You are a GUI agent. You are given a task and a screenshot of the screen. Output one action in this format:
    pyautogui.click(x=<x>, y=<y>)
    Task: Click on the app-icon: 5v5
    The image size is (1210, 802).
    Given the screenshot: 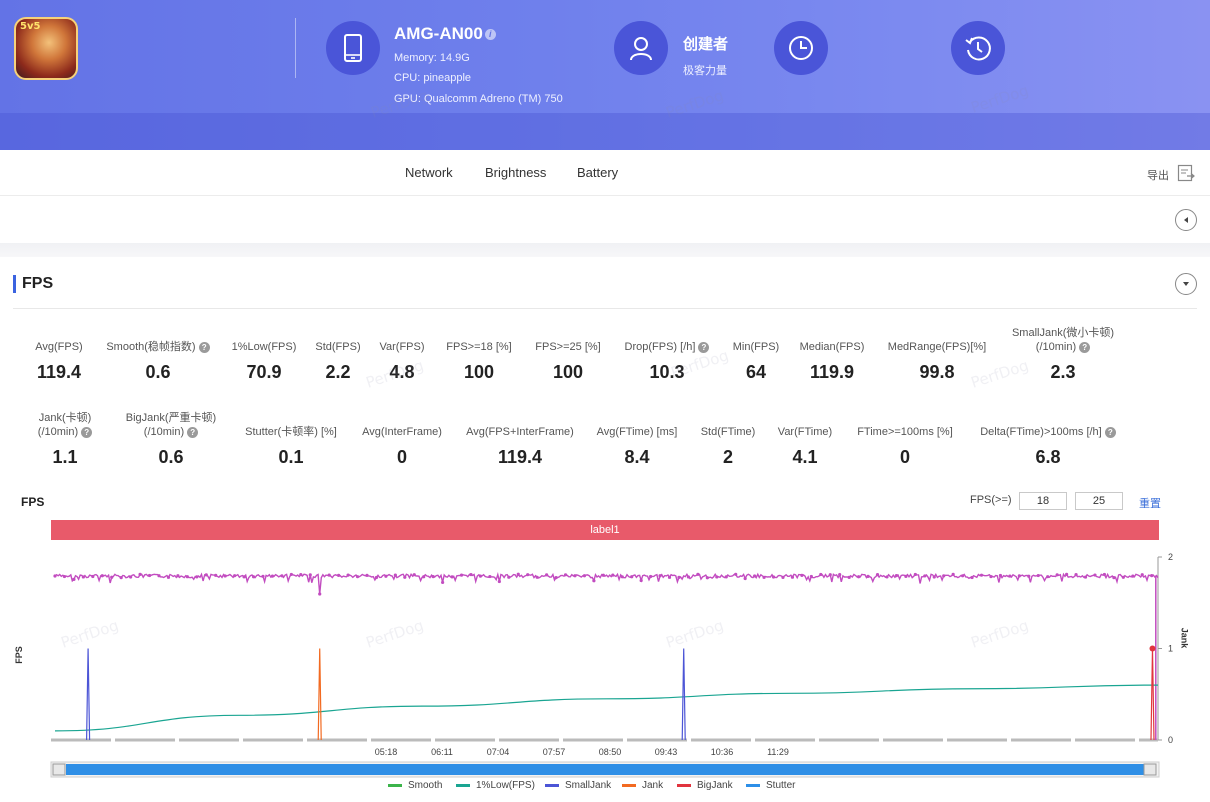 What is the action you would take?
    pyautogui.click(x=46, y=48)
    